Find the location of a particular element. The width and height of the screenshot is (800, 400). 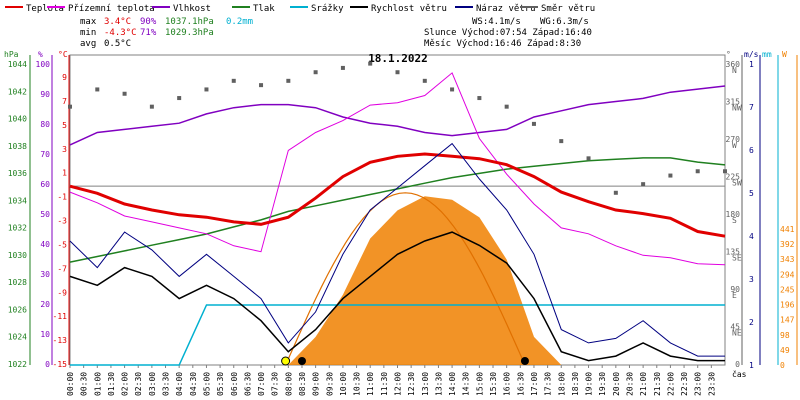

tick-label-w_ticks: 343 is located at coordinates (787, 259).